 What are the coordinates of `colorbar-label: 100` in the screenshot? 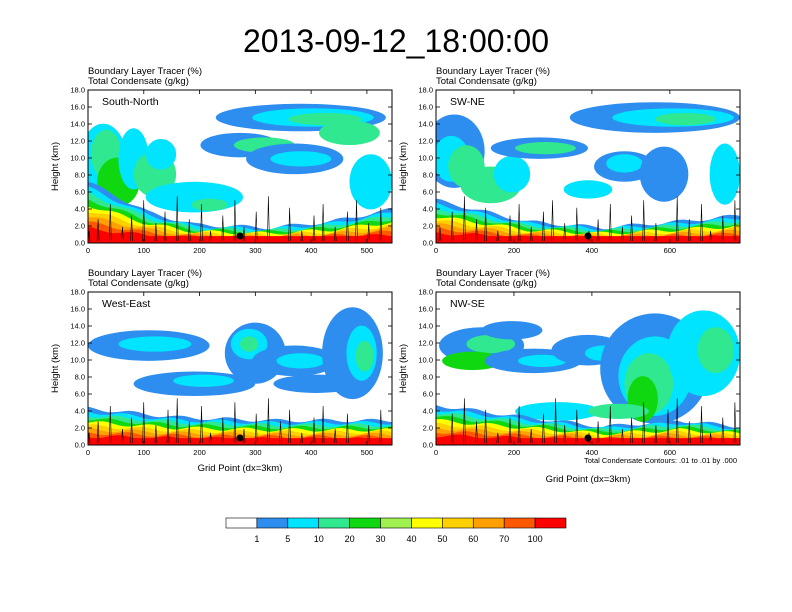 It's located at (535, 539).